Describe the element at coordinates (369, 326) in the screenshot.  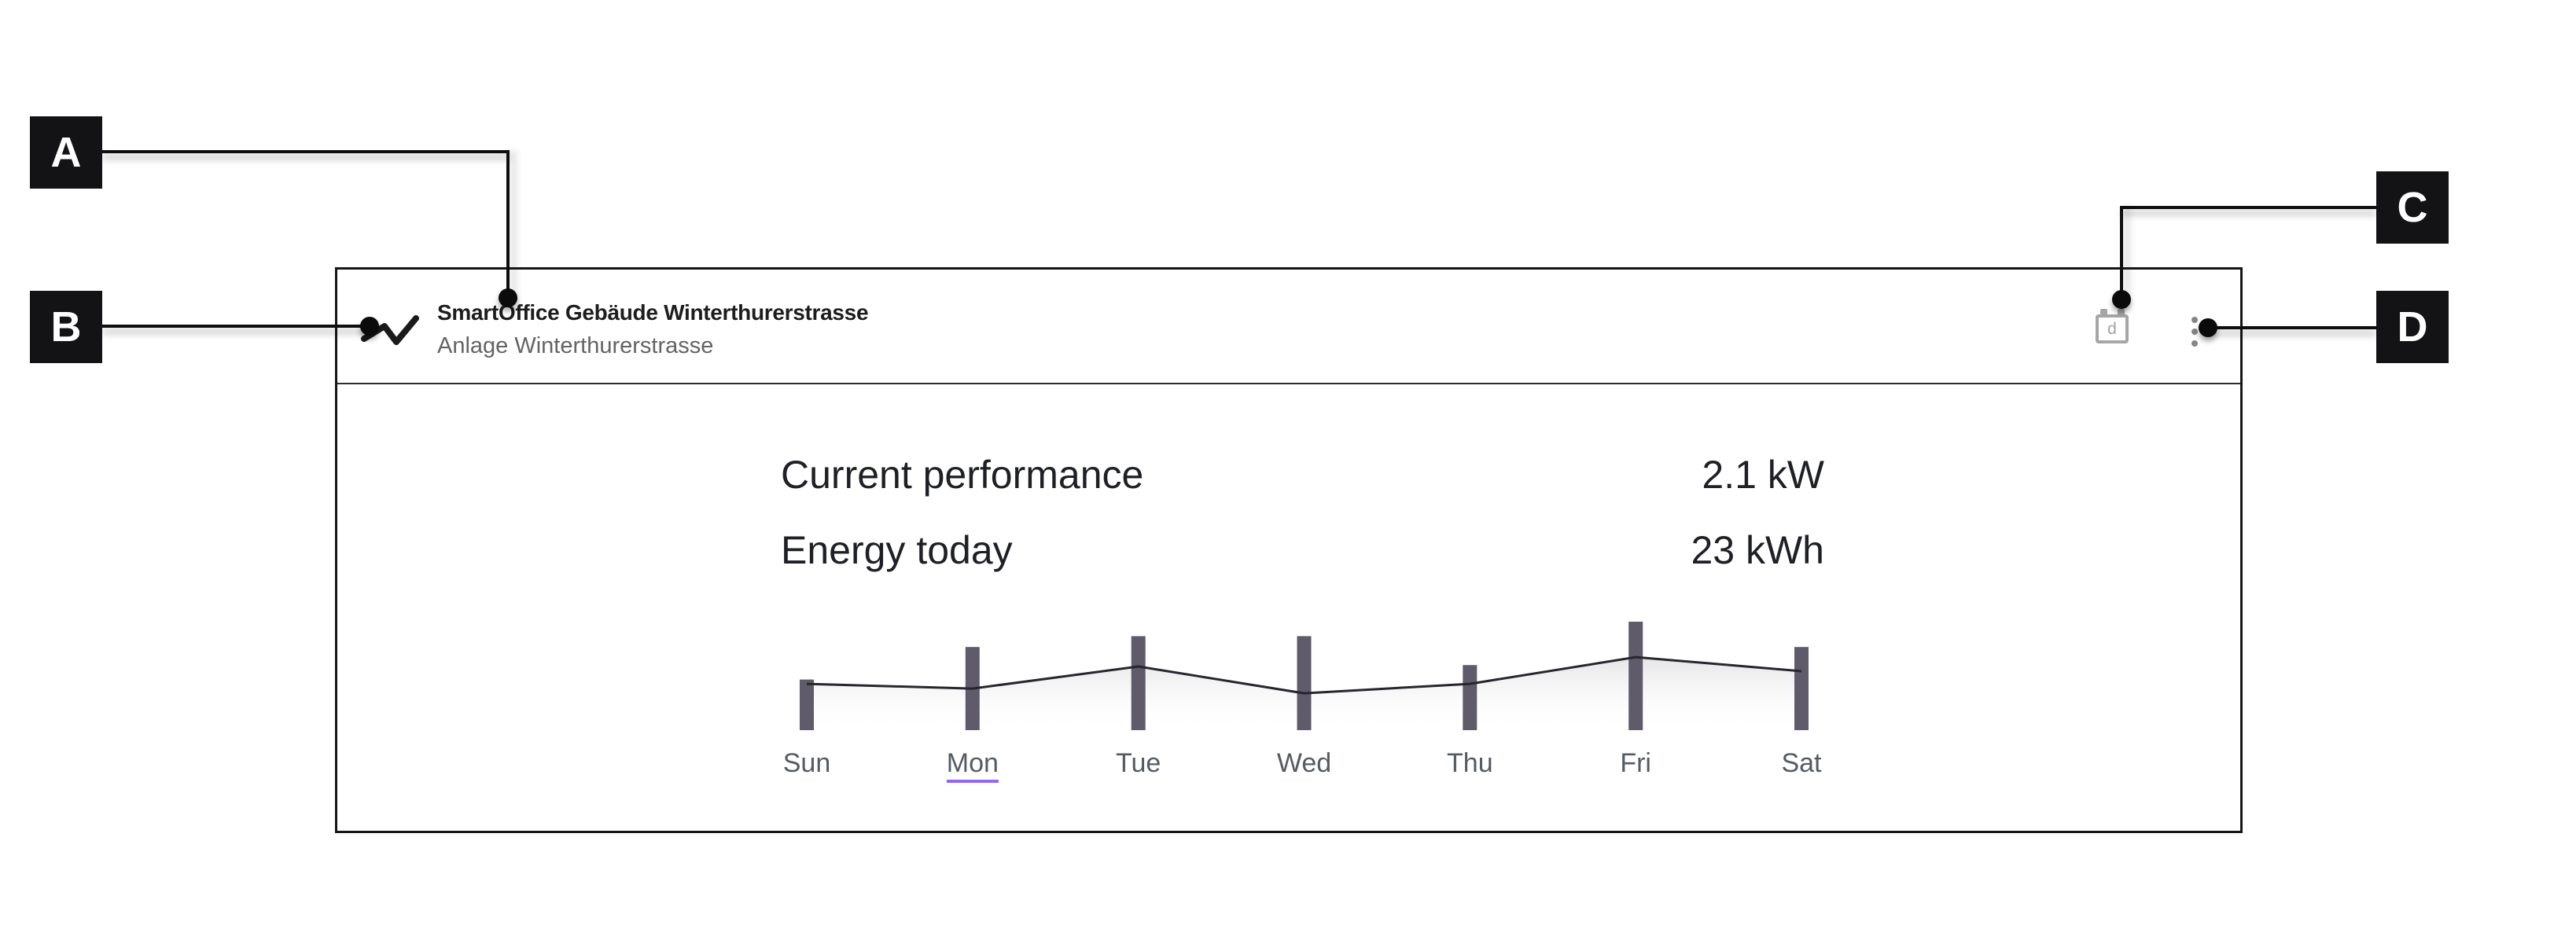
I see `annotation-dot-b` at that location.